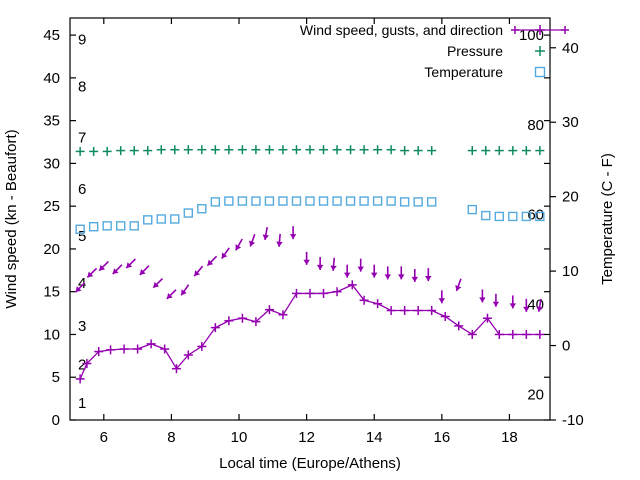  Describe the element at coordinates (463, 72) in the screenshot. I see `legend-label: Temperature` at that location.